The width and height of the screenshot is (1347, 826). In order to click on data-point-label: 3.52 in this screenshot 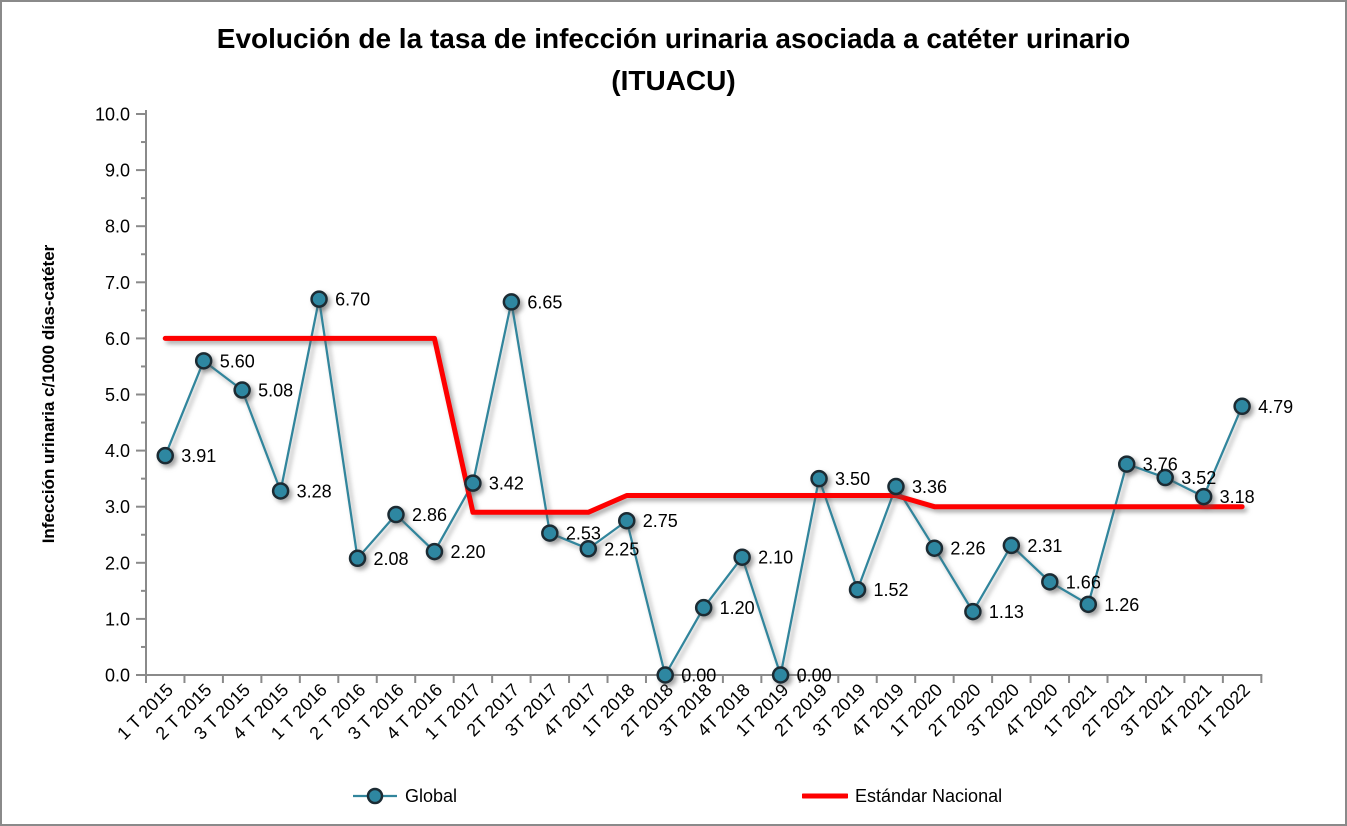, I will do `click(1198, 478)`.